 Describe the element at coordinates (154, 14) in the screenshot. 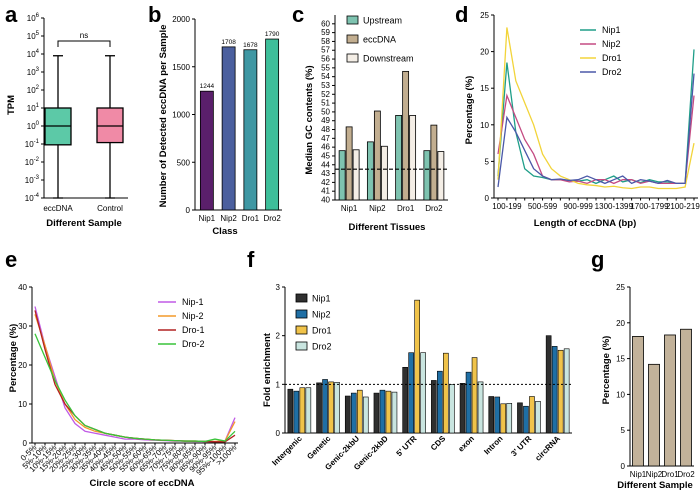

I see `panel-label-b: b` at that location.